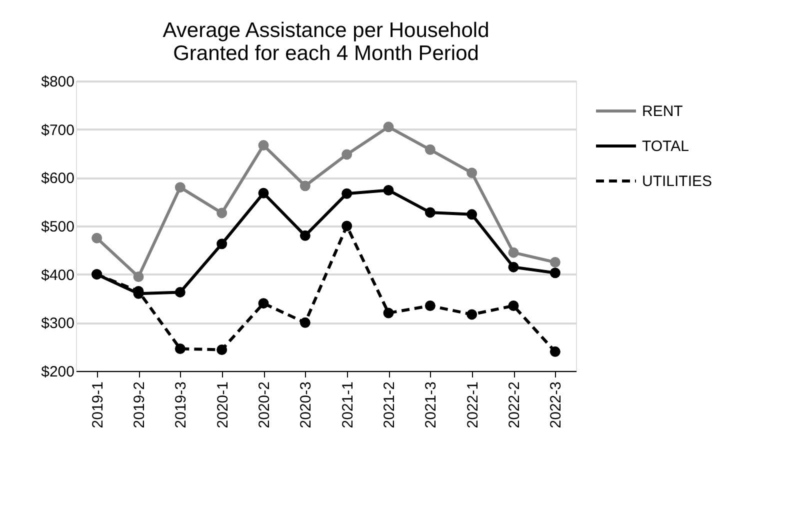 The image size is (801, 515). Describe the element at coordinates (57, 179) in the screenshot. I see `y-tick-label: $600` at that location.